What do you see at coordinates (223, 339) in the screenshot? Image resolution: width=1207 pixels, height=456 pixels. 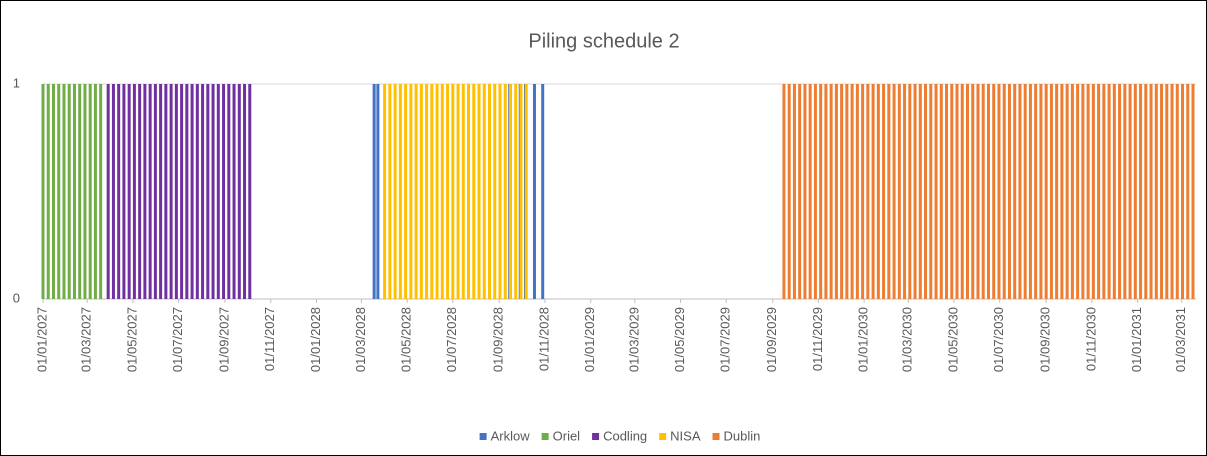 I see `x-tick-label: 01/09/2027` at bounding box center [223, 339].